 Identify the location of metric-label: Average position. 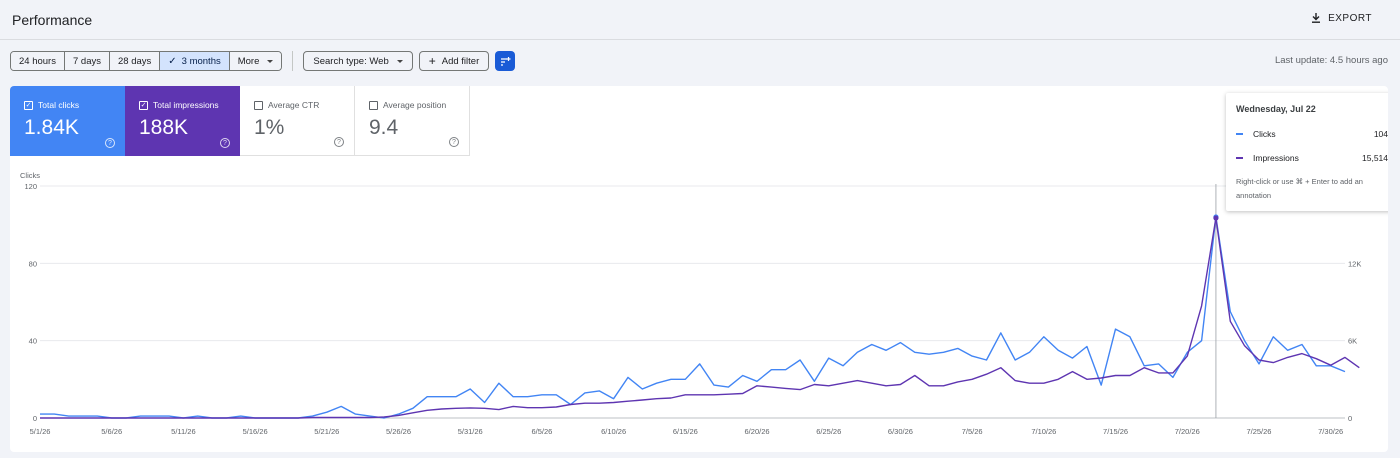
(415, 105).